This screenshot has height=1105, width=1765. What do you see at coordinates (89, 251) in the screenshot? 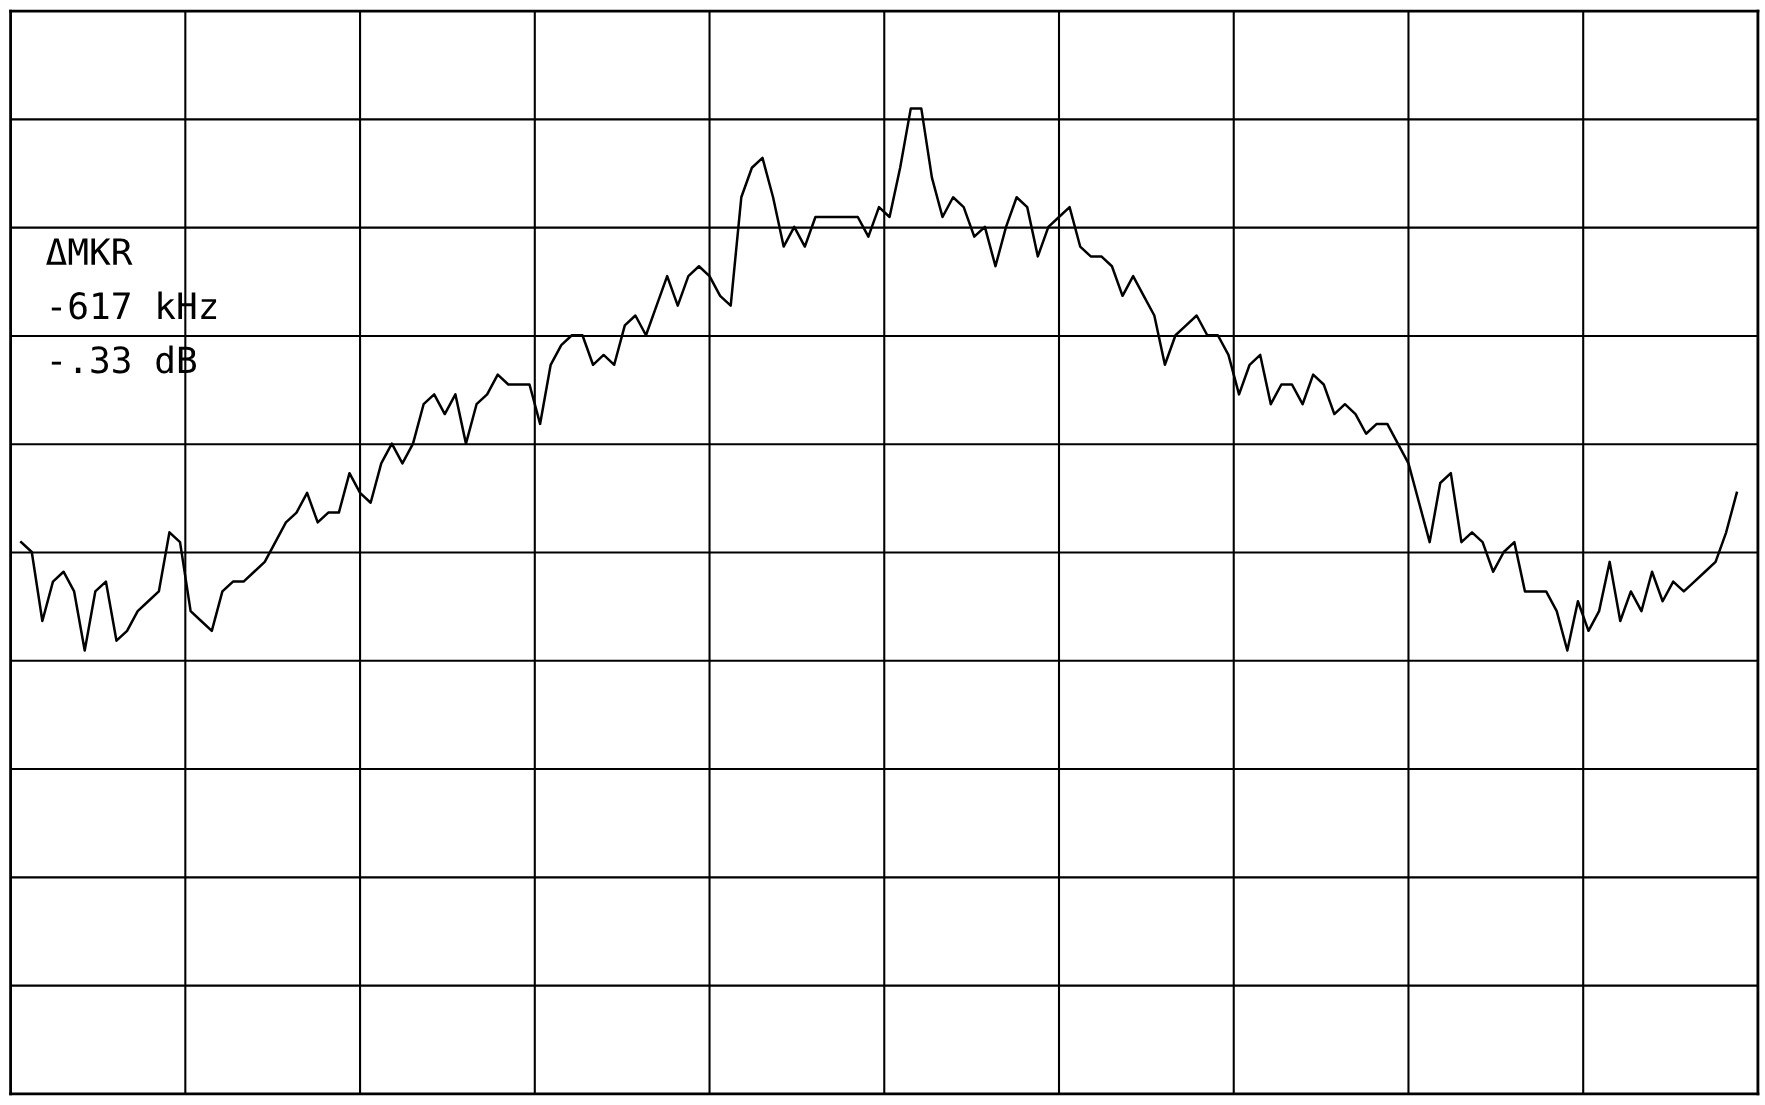
I see `annotation: ΔMKR` at bounding box center [89, 251].